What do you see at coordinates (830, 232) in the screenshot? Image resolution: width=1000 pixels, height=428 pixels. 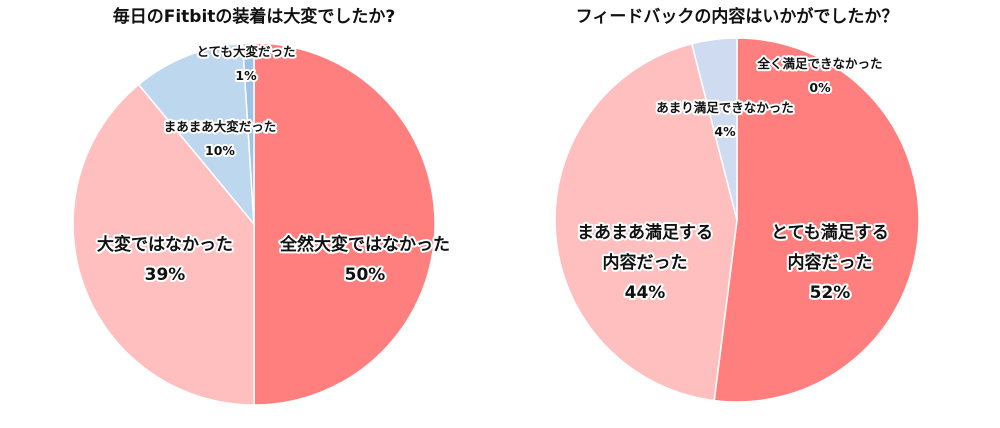 I see `slice-label: とても満足する` at bounding box center [830, 232].